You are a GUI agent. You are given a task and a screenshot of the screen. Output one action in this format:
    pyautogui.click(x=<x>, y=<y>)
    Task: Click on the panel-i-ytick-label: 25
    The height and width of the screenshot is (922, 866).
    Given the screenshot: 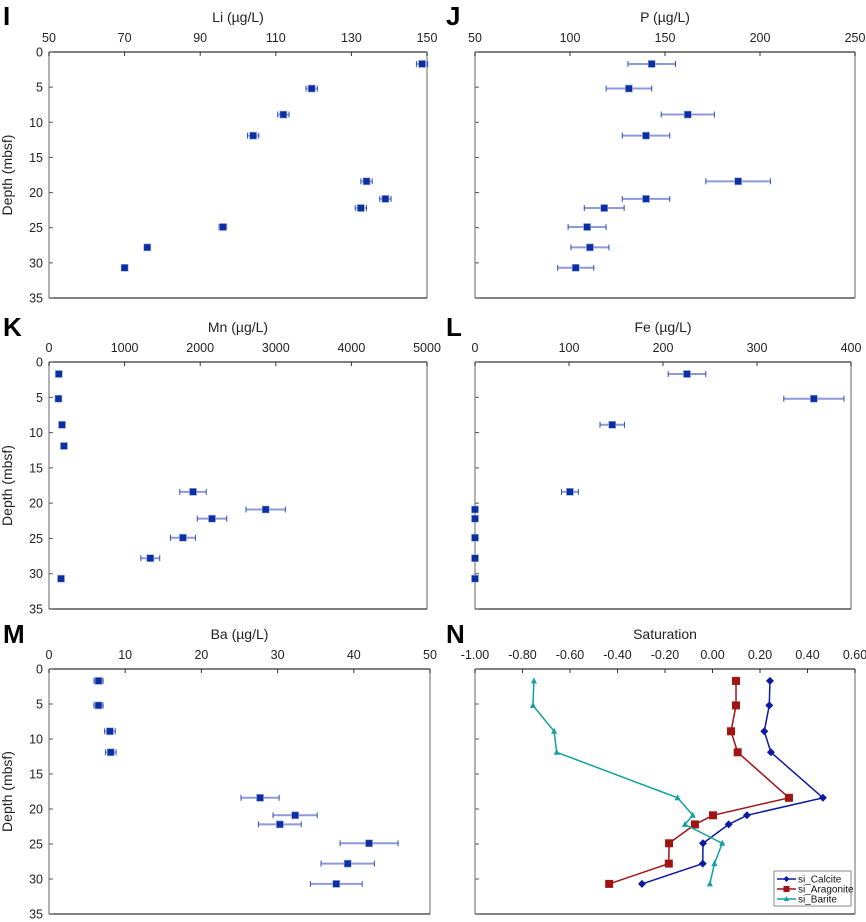 What is the action you would take?
    pyautogui.click(x=36, y=228)
    